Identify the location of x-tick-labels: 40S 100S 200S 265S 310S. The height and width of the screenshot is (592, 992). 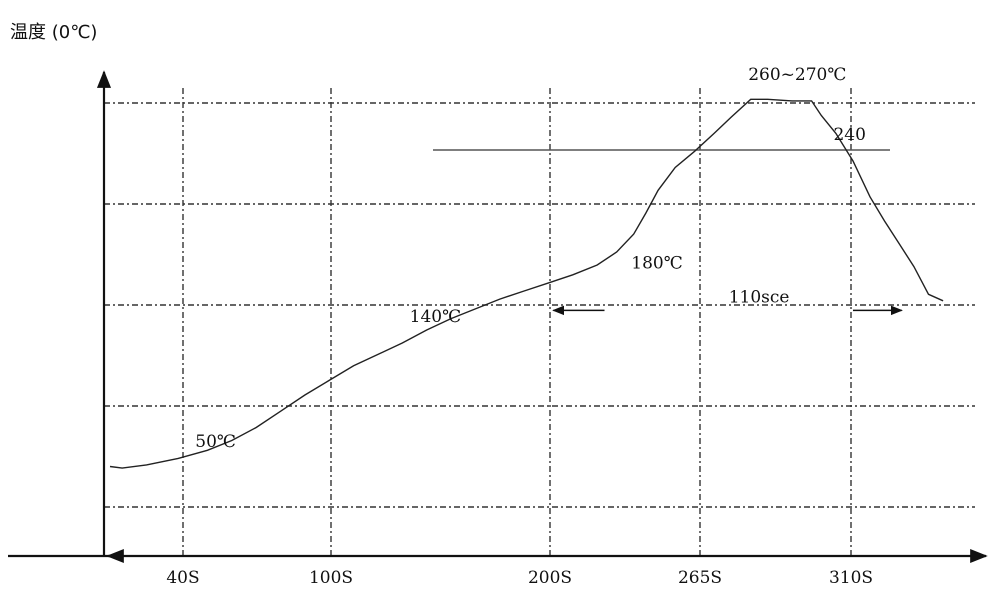
(519, 578).